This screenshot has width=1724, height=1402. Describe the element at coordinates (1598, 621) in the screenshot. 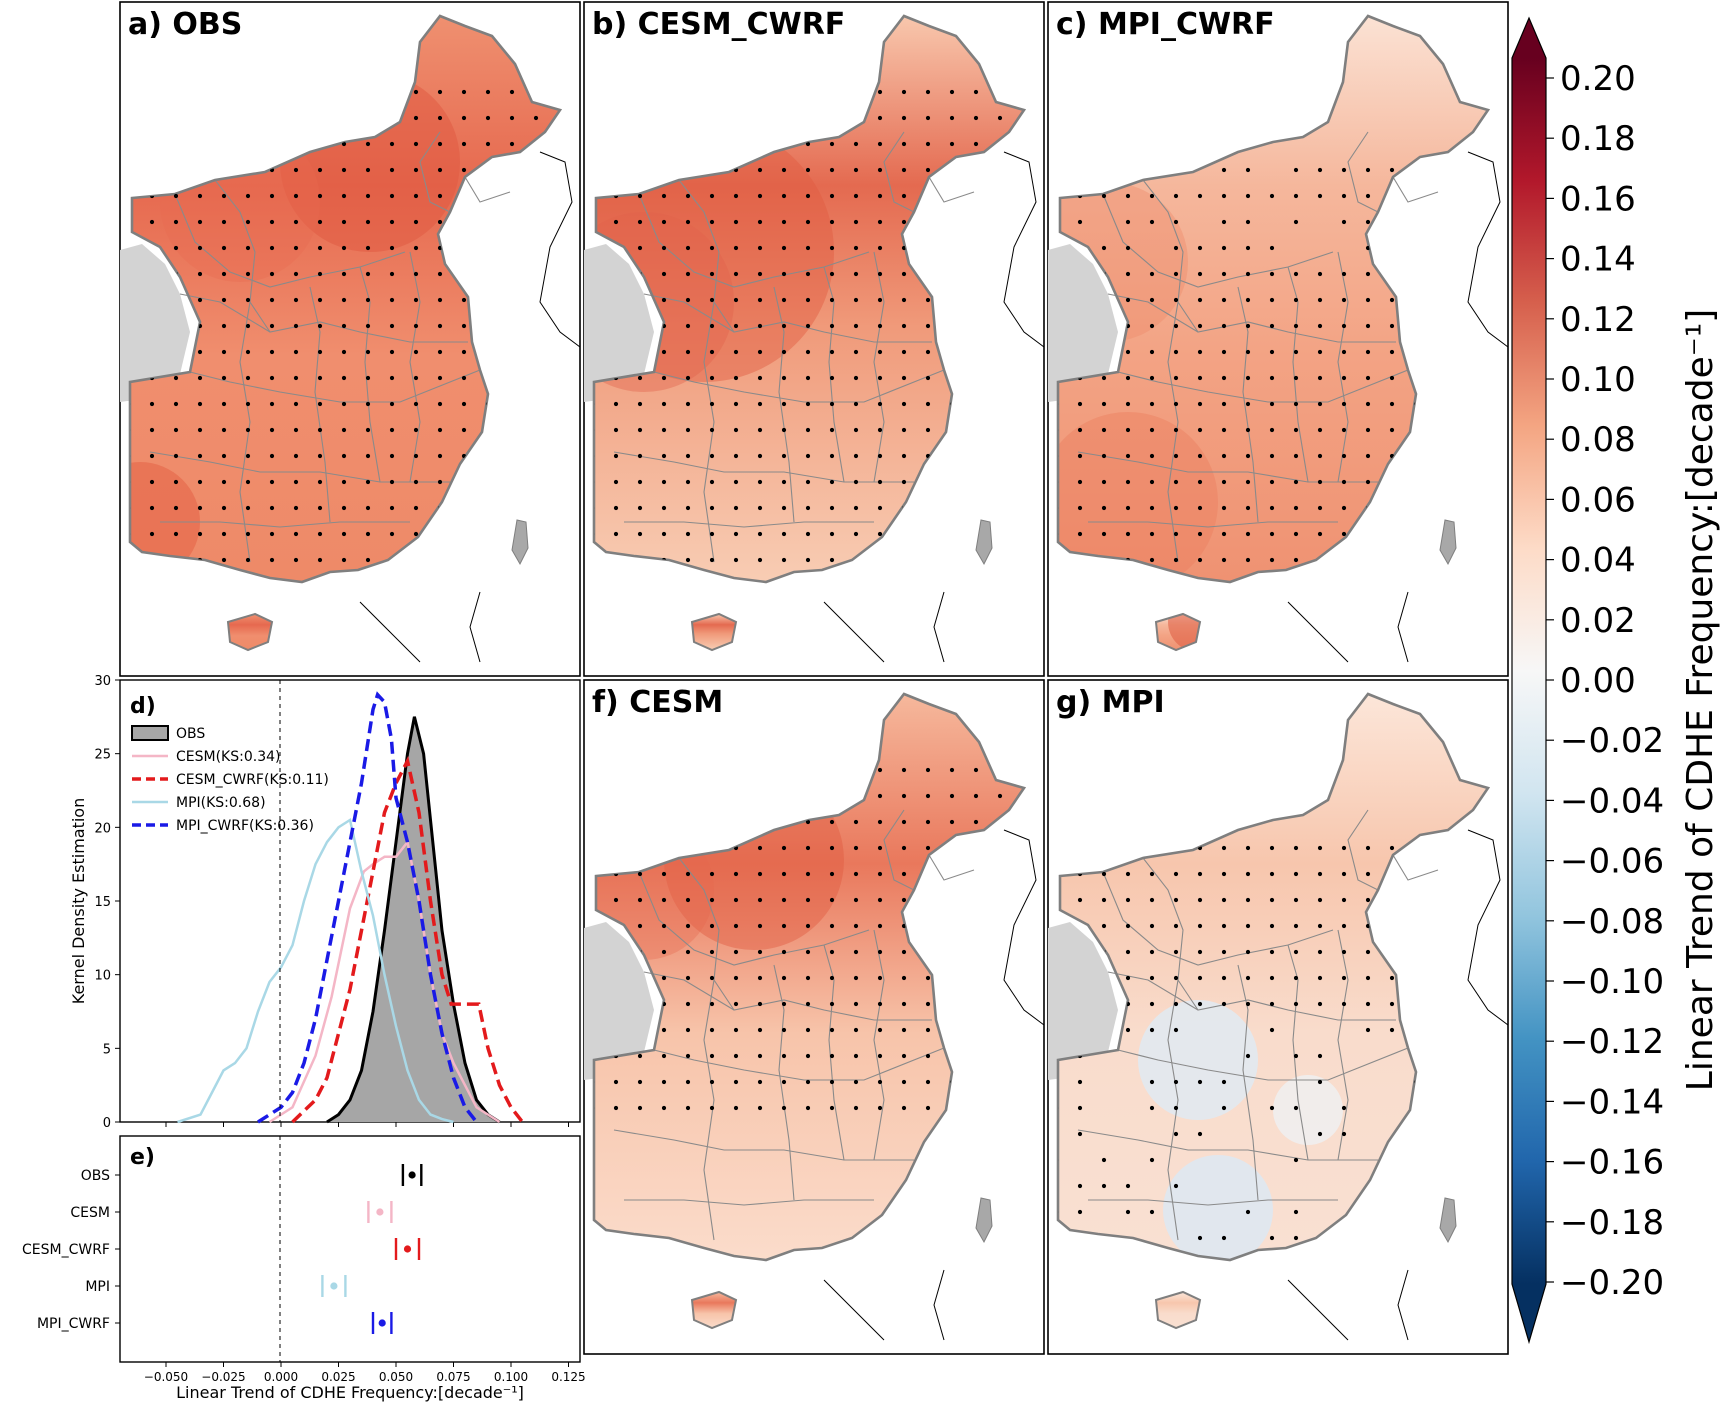

I see `colorbar-tick-label: 0.02` at that location.